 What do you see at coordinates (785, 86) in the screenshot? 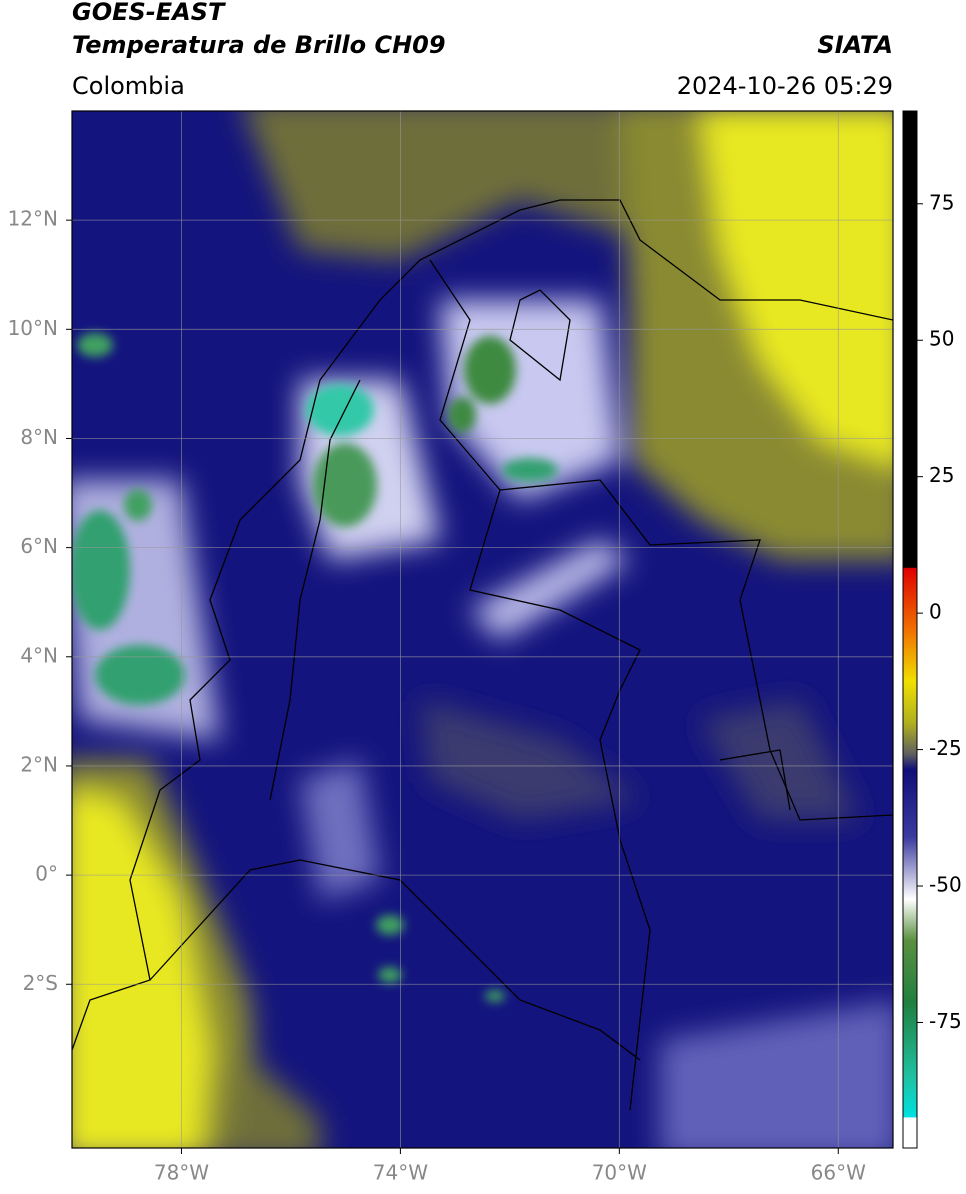
I see `datetime: 2024-10-26 05:29` at bounding box center [785, 86].